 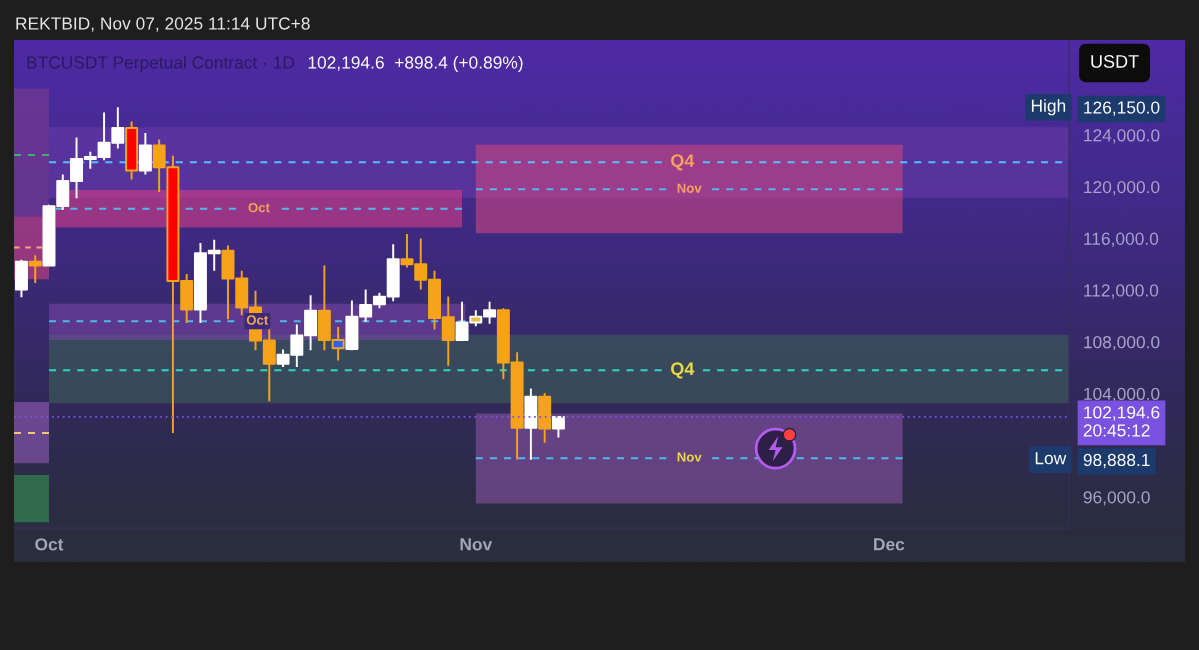 What do you see at coordinates (1122, 343) in the screenshot?
I see `y-tick-label: 108,000.0` at bounding box center [1122, 343].